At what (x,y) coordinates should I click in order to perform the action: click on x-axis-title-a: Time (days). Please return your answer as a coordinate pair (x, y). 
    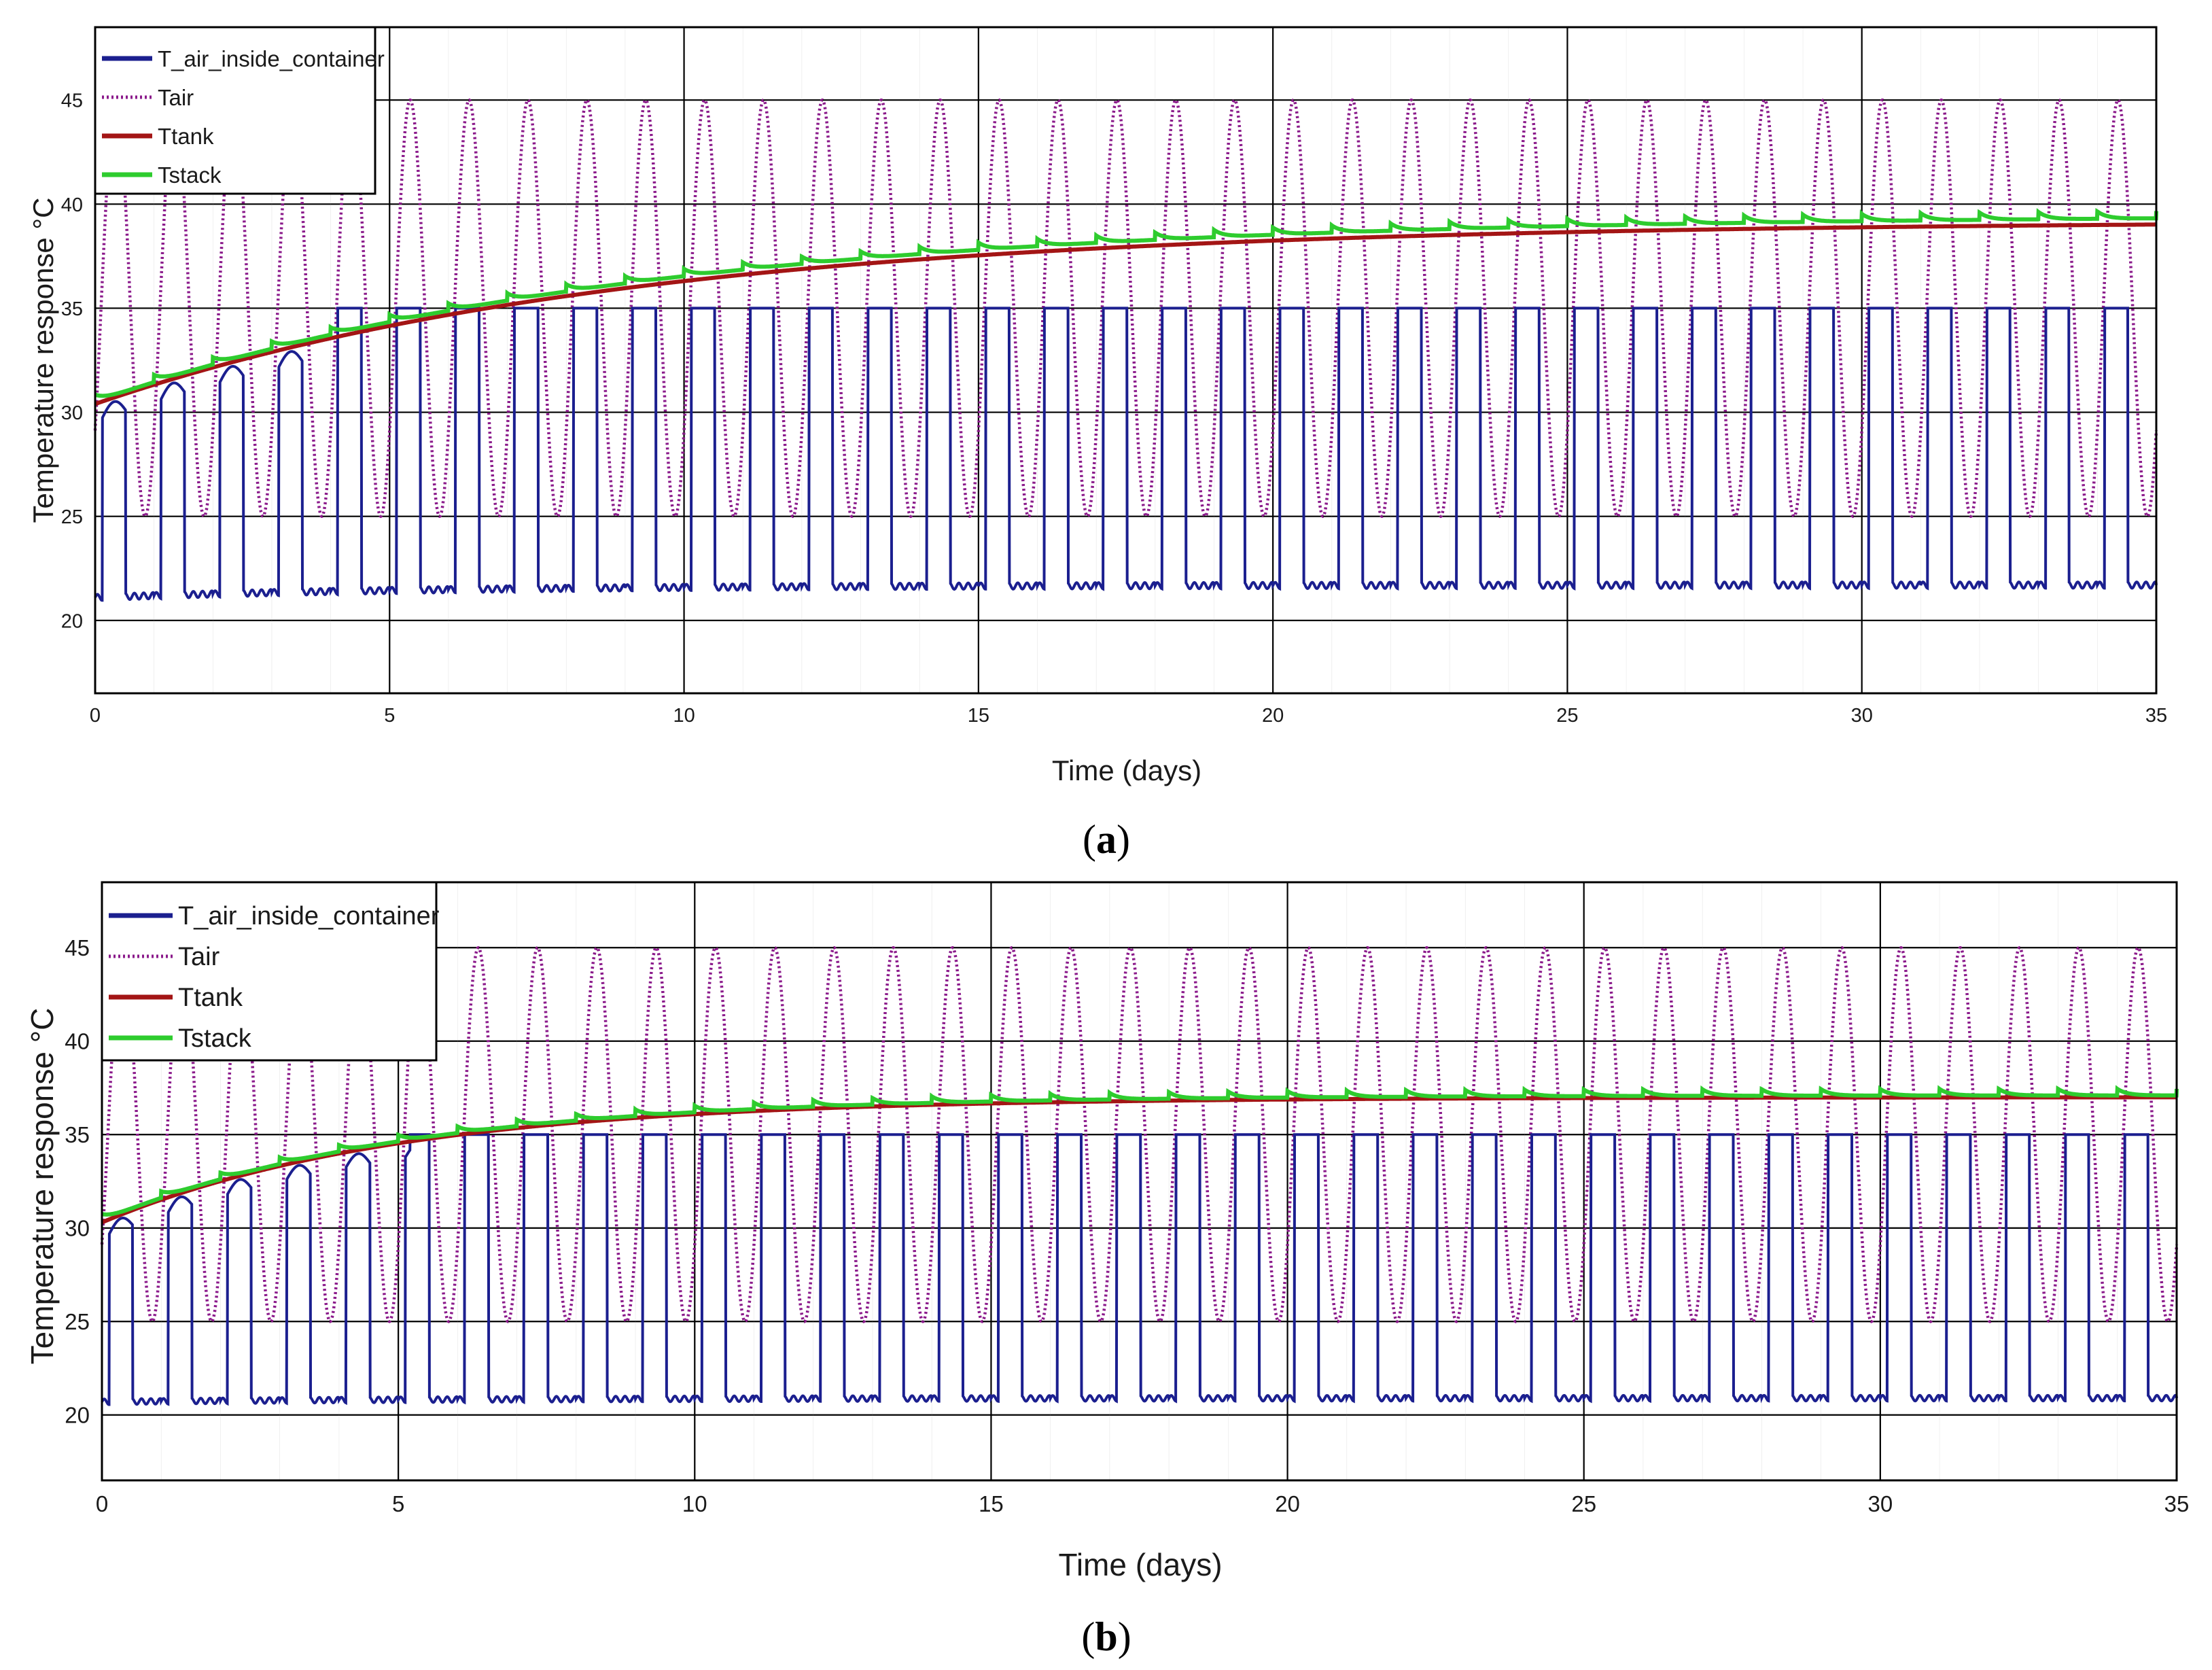
    Looking at the image, I should click on (1126, 770).